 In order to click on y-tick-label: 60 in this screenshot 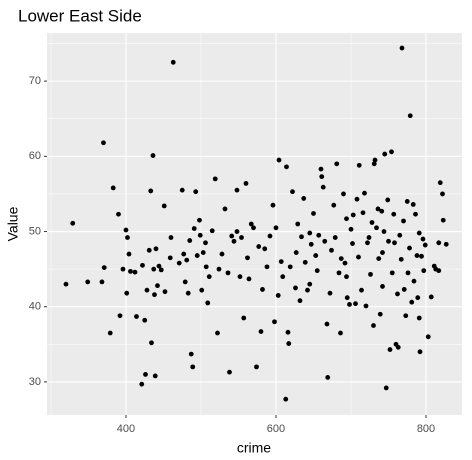, I will do `click(35, 156)`.